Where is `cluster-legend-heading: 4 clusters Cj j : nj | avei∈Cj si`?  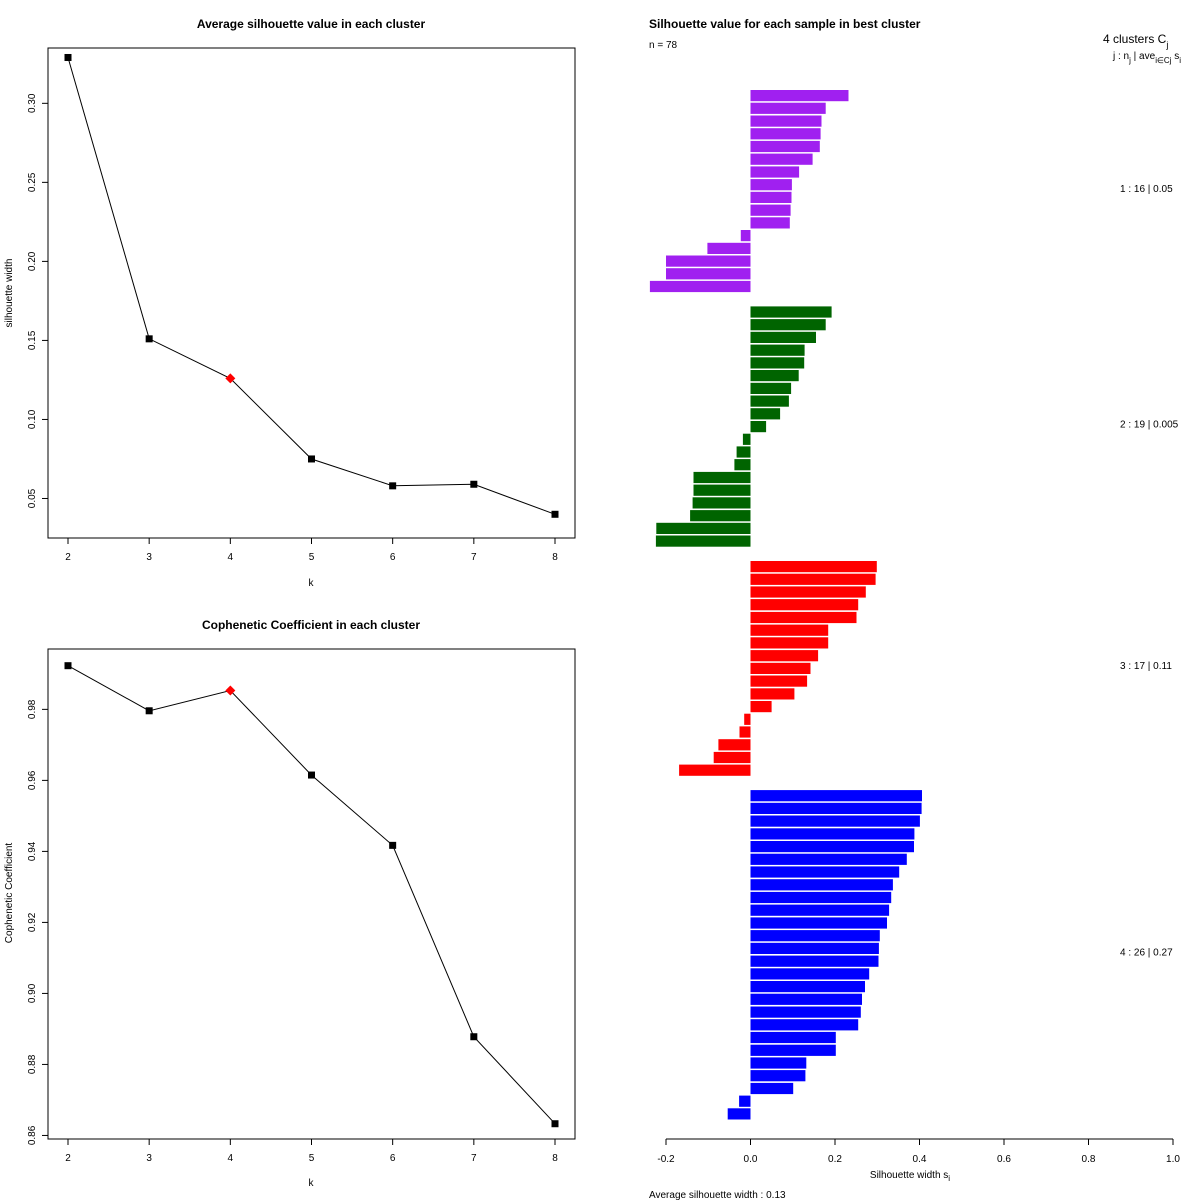
cluster-legend-heading: 4 clusters Cj j : nj | avei∈Cj si is located at coordinates (1142, 48).